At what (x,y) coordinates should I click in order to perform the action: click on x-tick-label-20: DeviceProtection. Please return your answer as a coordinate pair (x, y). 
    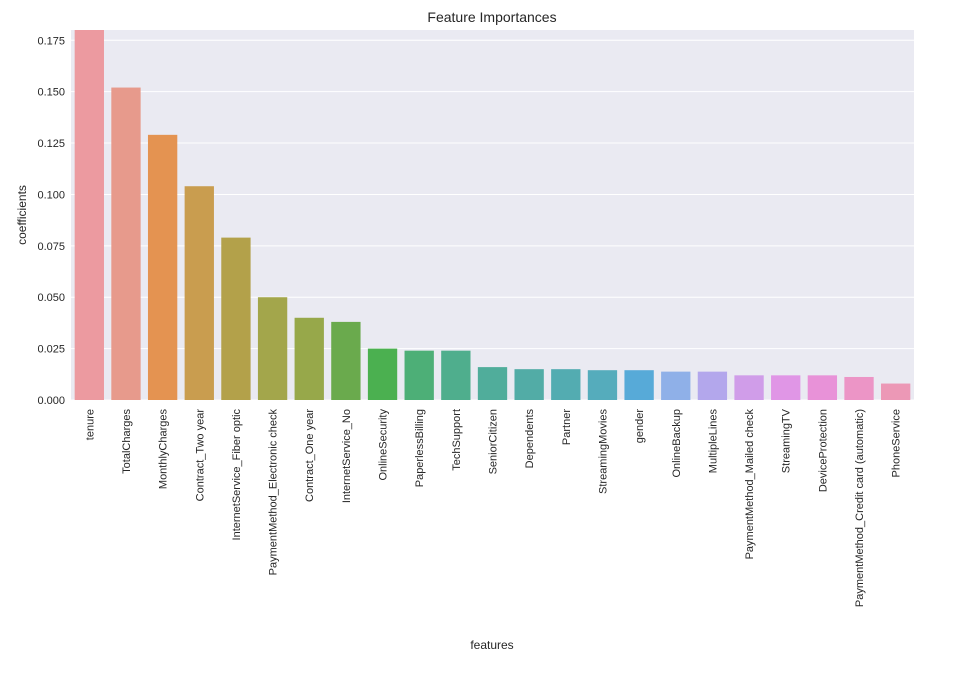
    Looking at the image, I should click on (823, 450).